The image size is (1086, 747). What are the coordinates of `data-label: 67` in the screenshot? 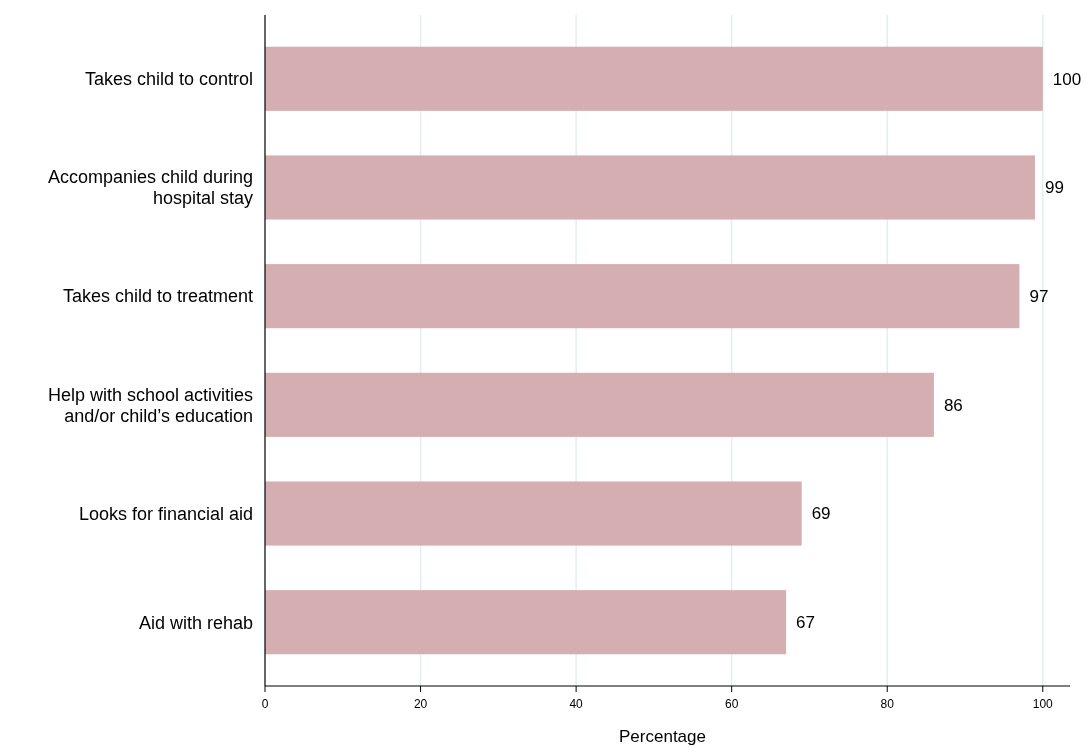 It's located at (806, 623).